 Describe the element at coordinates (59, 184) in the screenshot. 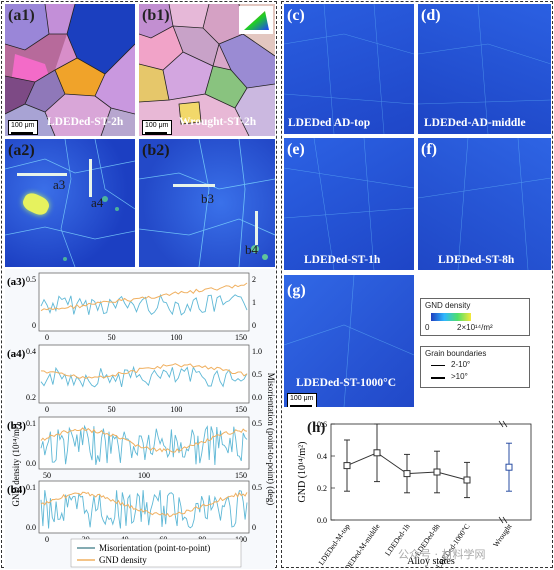

I see `line-label-a3: a3` at that location.